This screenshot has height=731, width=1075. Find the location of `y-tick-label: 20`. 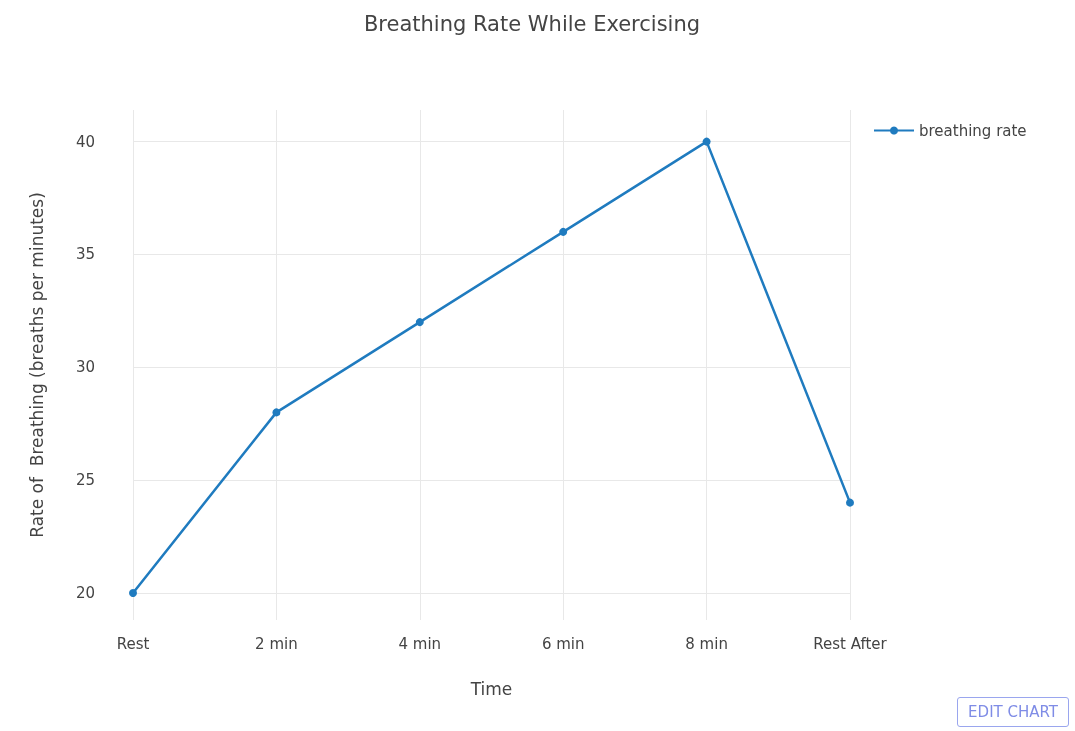

y-tick-label: 20 is located at coordinates (85, 592).